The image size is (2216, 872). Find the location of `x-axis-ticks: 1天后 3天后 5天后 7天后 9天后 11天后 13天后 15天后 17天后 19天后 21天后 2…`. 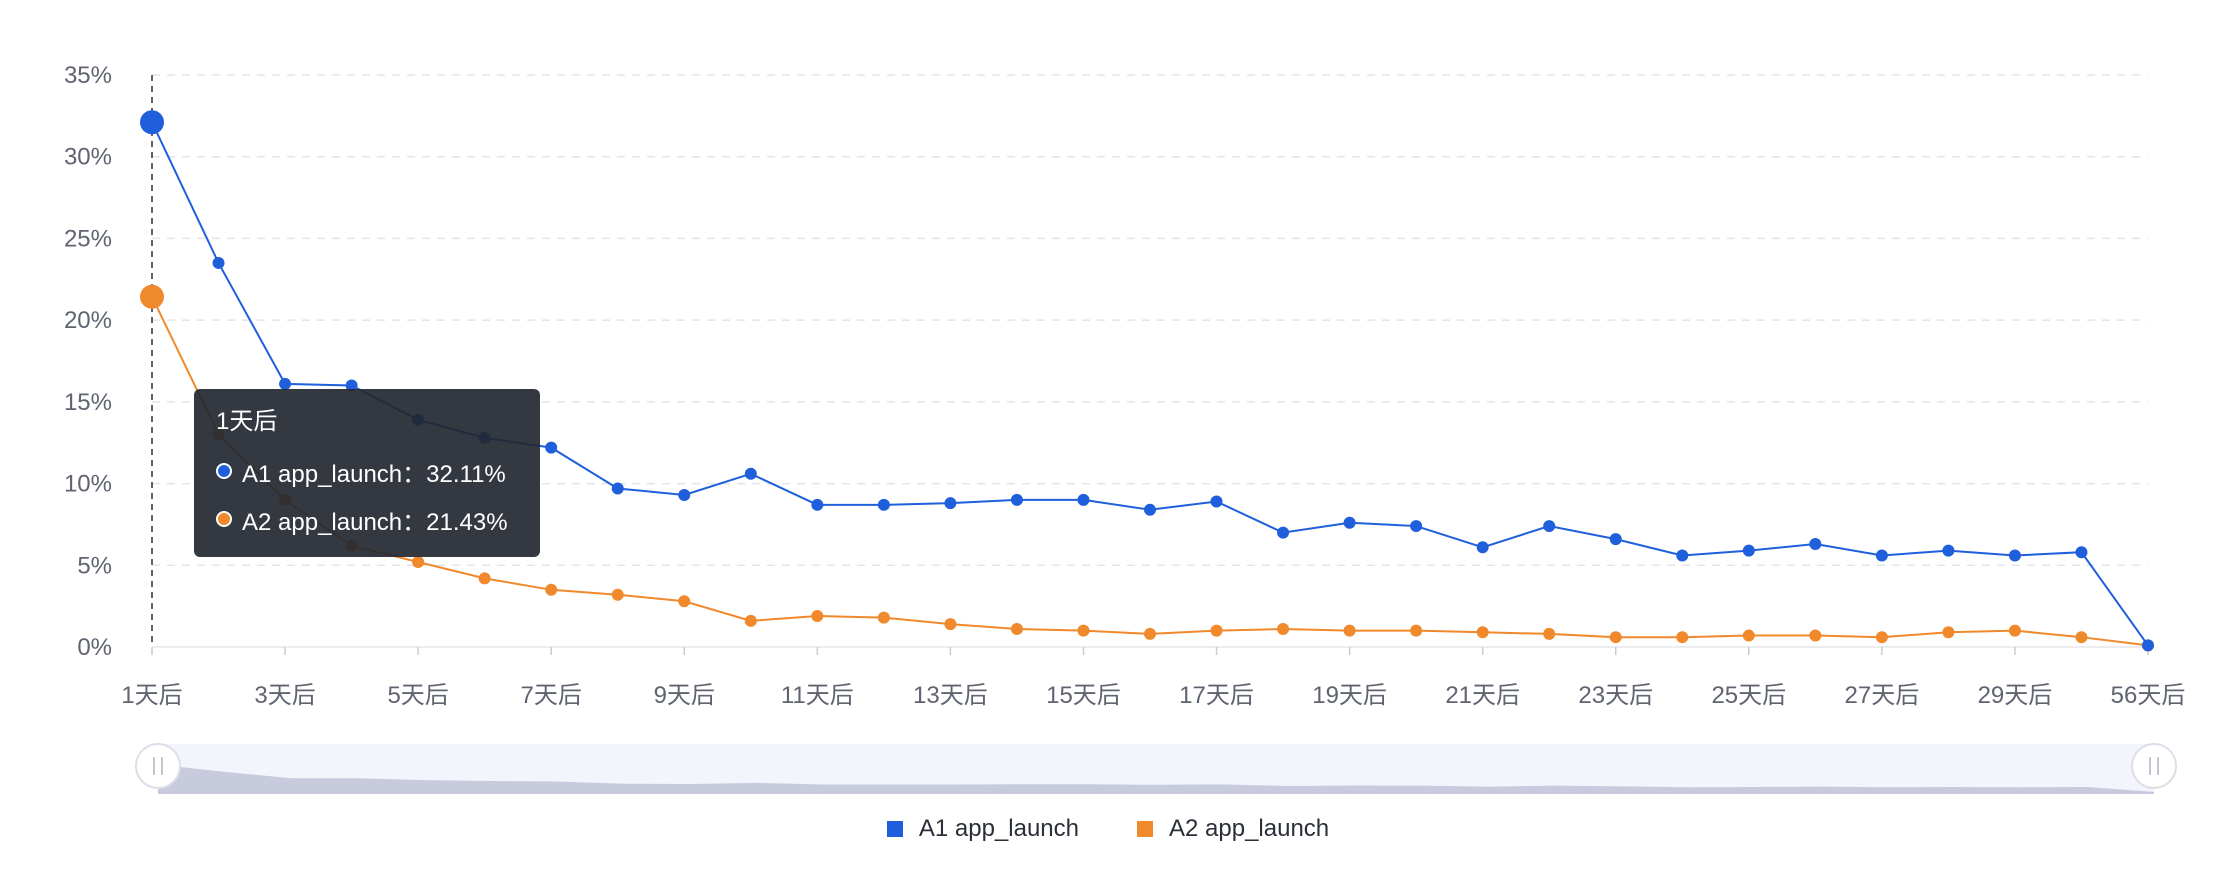

x-axis-ticks: 1天后 3天后 5天后 7天后 9天后 11天后 13天后 15天后 17天后 19天后 21天后 2… is located at coordinates (1153, 678).